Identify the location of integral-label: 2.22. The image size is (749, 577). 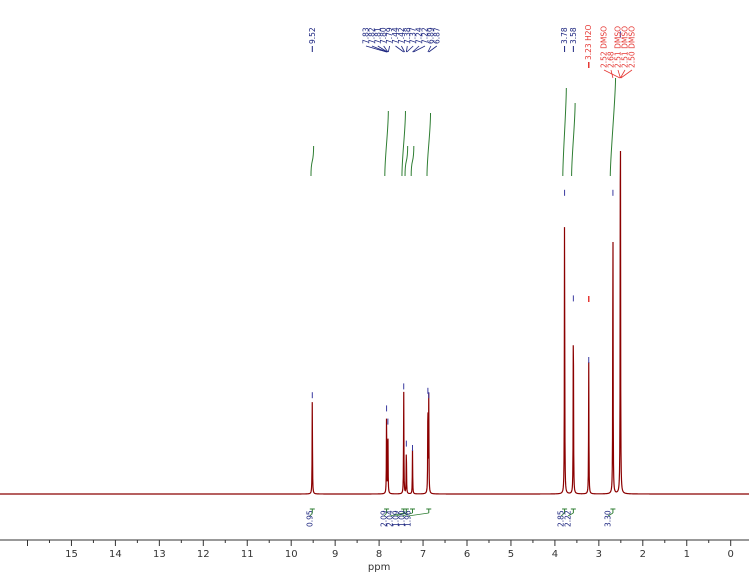
(568, 518).